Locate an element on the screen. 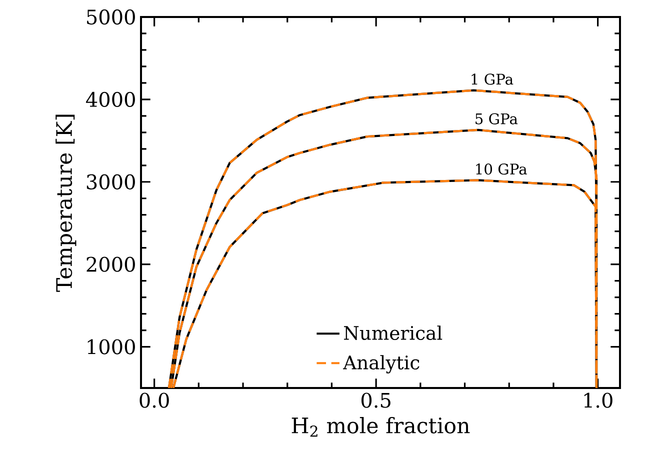 Image resolution: width=648 pixels, height=466 pixels. legend-label: Analytic is located at coordinates (381, 364).